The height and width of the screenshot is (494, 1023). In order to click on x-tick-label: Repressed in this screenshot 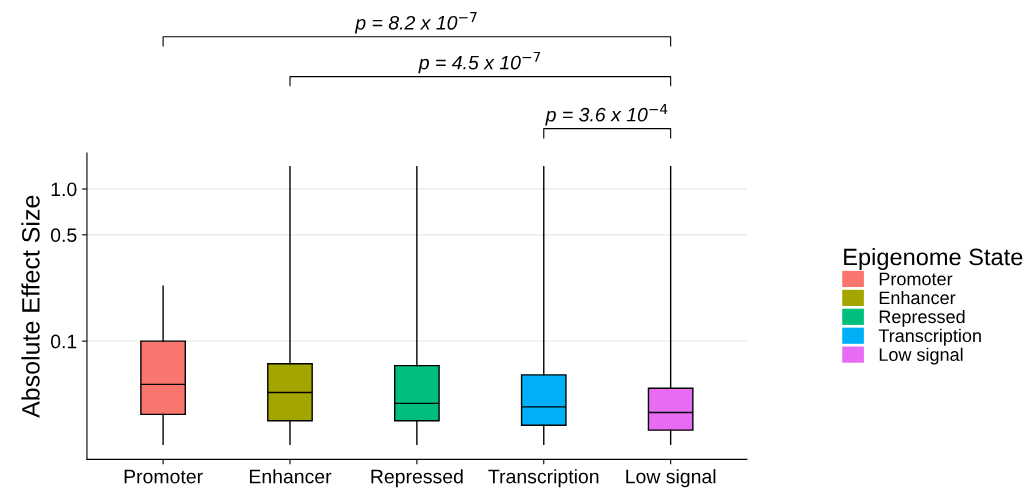, I will do `click(417, 478)`.